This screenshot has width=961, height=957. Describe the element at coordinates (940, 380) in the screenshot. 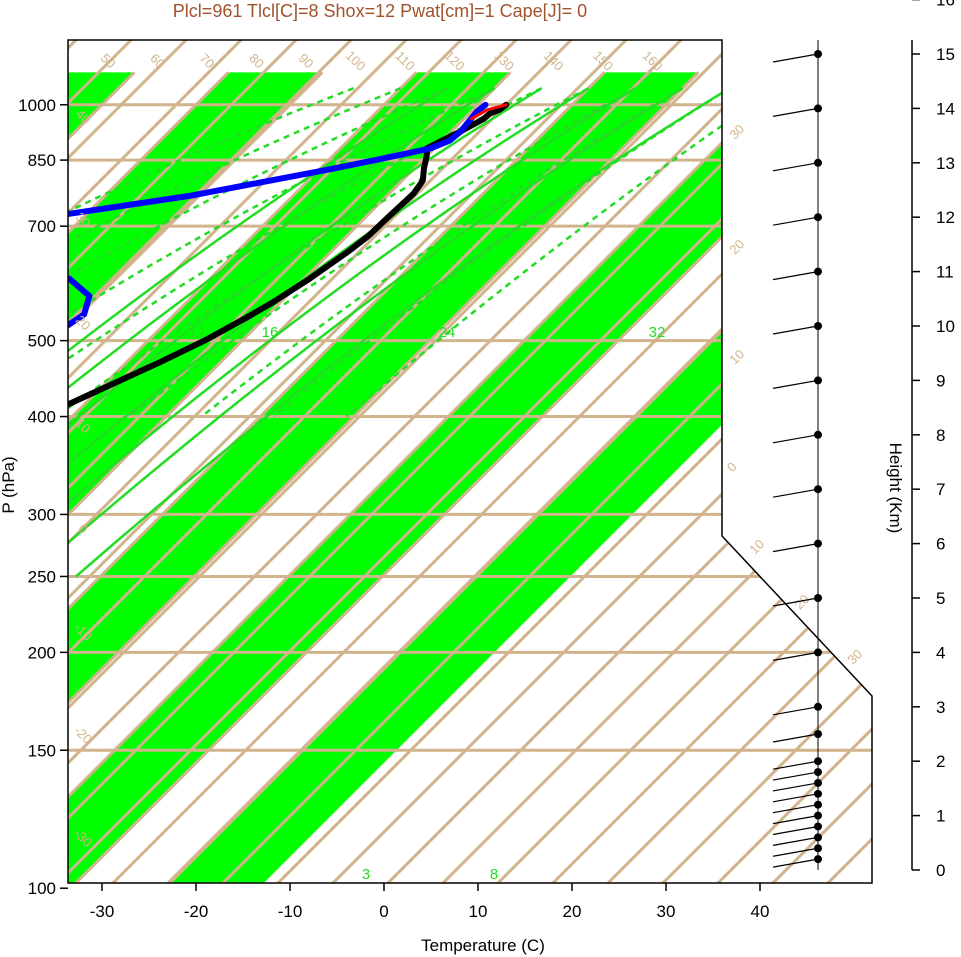

I see `height-tick-label: 9` at that location.